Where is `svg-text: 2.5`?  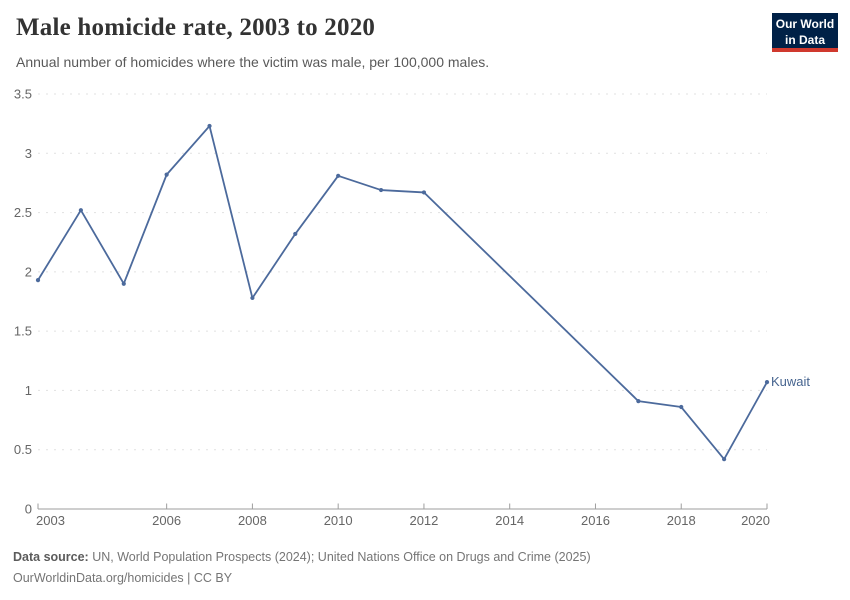
svg-text: 2.5 is located at coordinates (23, 212).